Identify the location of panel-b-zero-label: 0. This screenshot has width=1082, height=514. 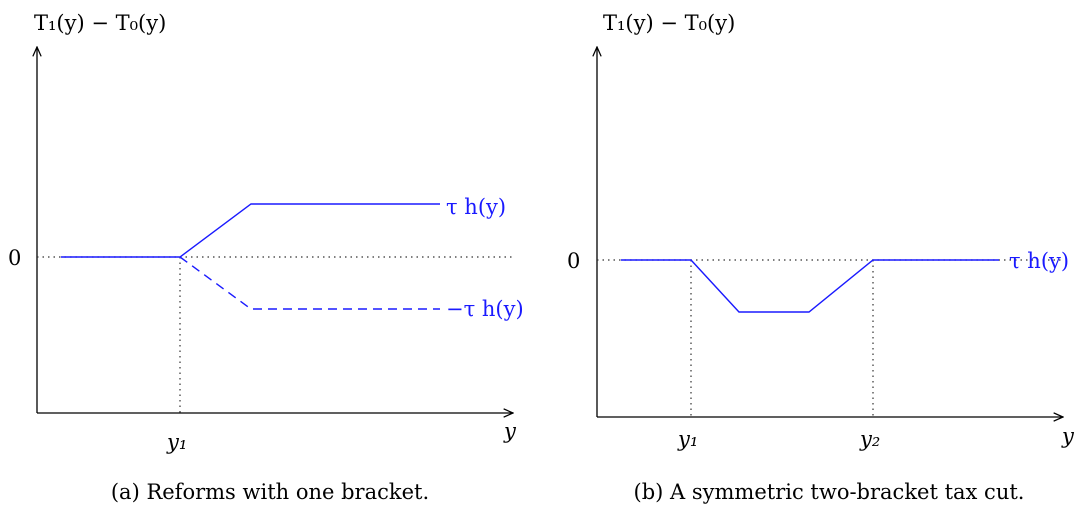
(573, 261).